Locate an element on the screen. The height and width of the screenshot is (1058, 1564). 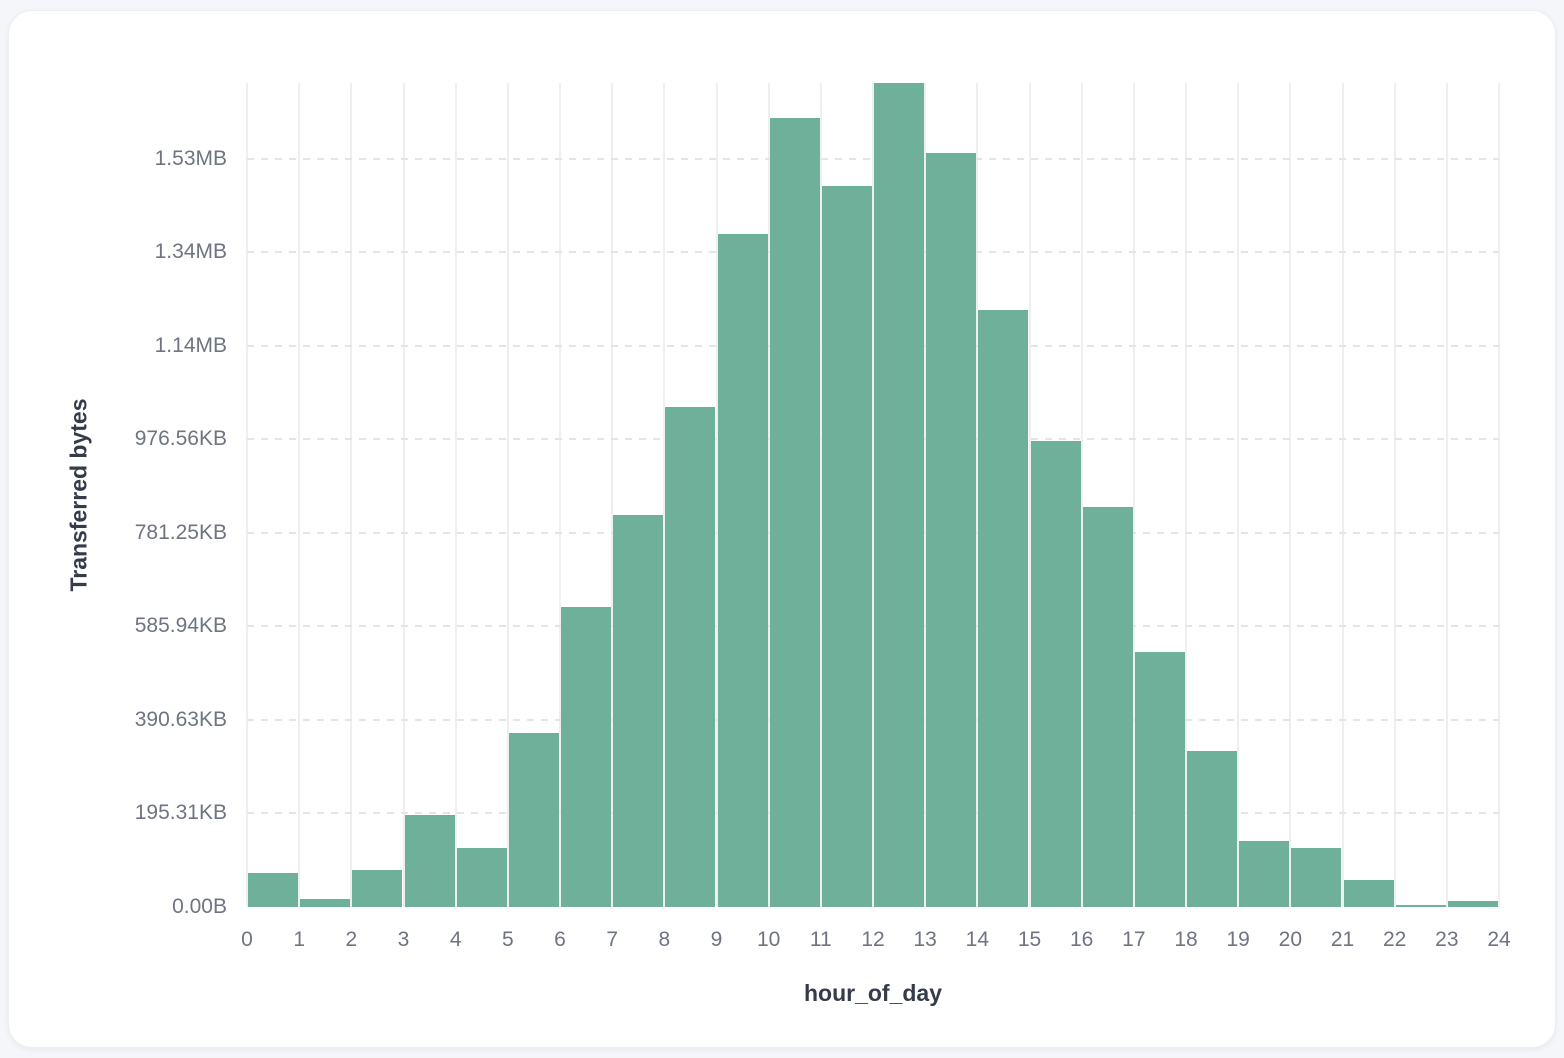
x-tick-label: 5 is located at coordinates (507, 939).